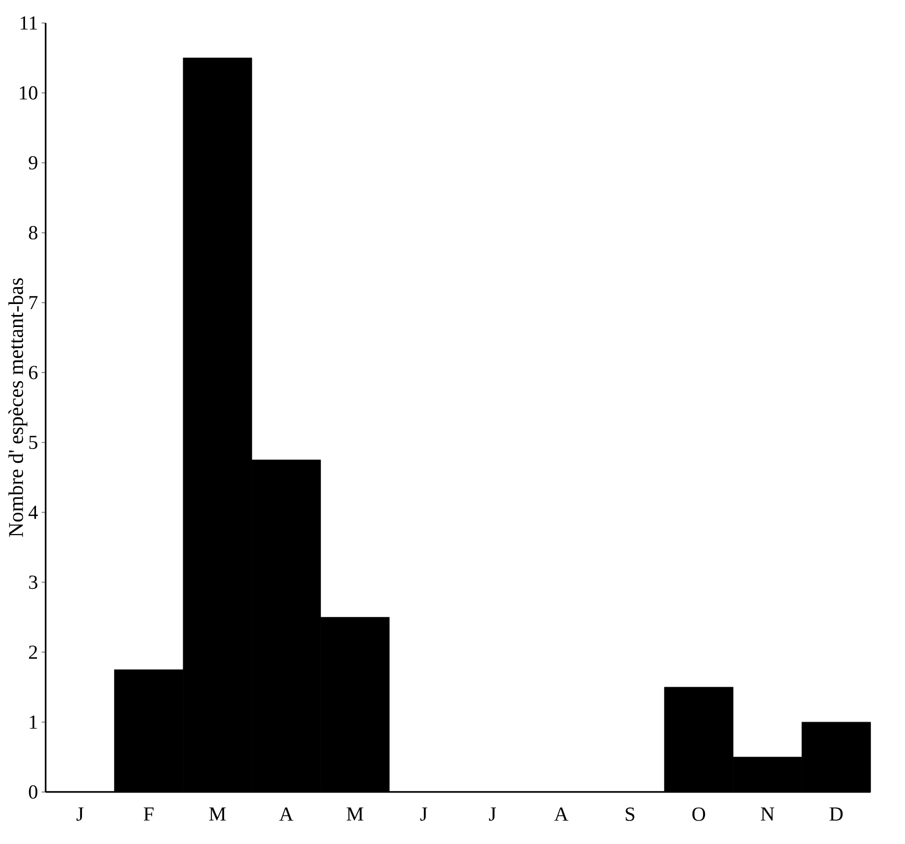 This screenshot has width=905, height=844. I want to click on y-tick-label: 8, so click(33, 233).